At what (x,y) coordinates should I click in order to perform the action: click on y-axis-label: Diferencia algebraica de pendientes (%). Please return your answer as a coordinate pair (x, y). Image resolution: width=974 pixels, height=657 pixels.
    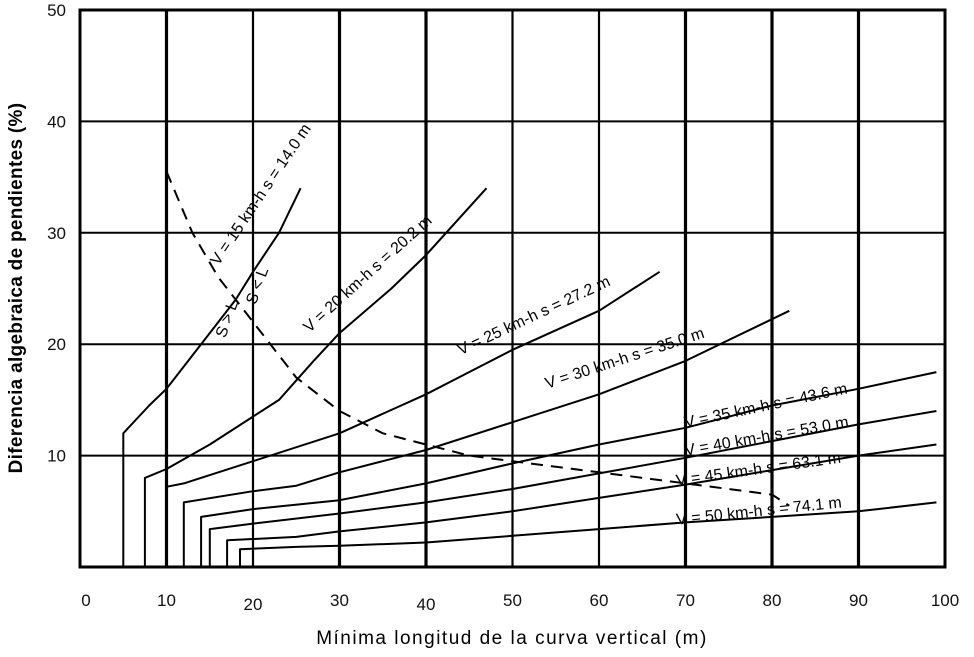
    Looking at the image, I should click on (16, 288).